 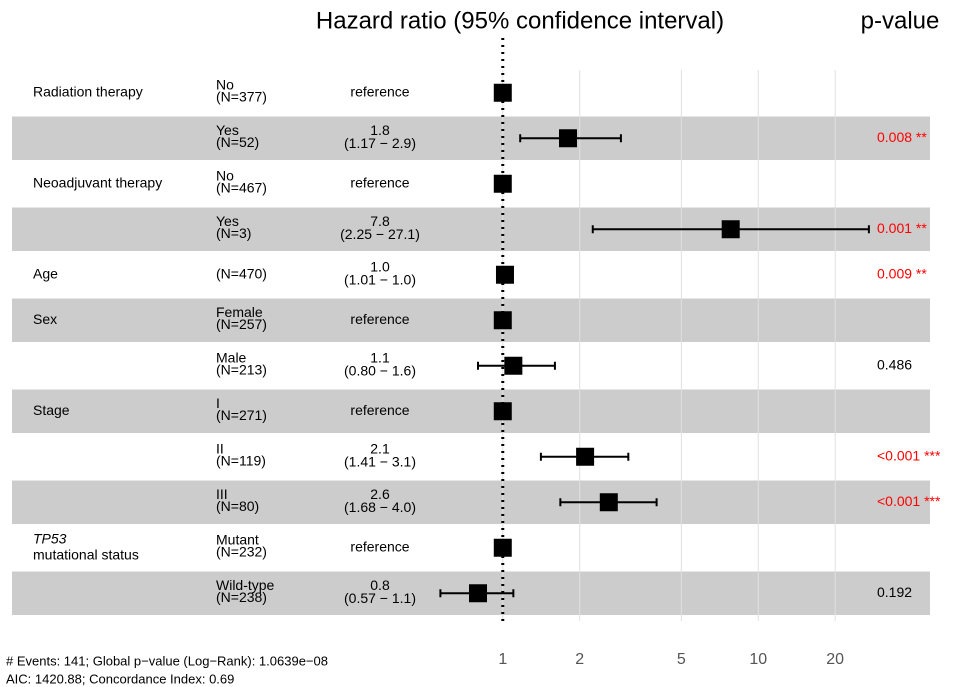 I want to click on p-value: 0.192, so click(x=894, y=592).